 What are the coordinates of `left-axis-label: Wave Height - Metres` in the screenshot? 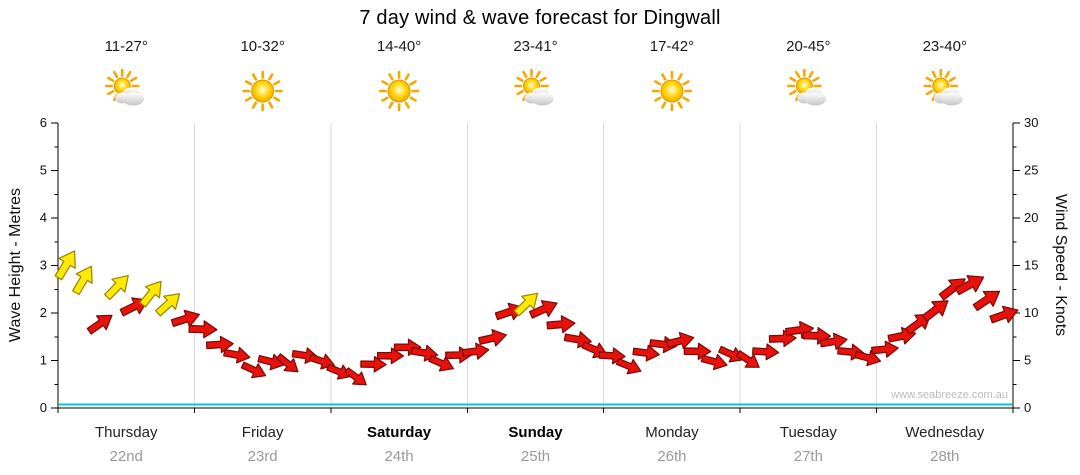 It's located at (15, 265).